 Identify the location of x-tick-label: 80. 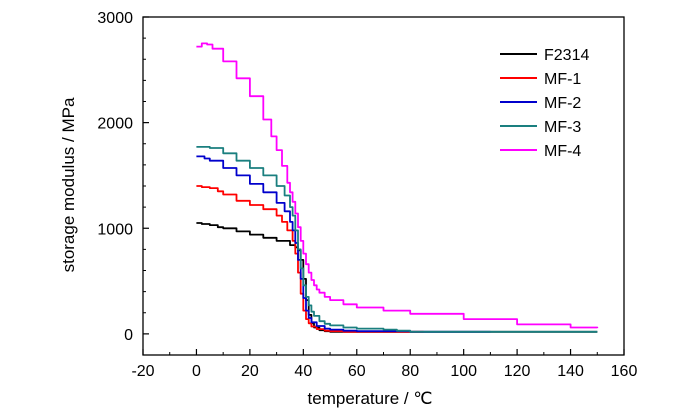
(410, 371).